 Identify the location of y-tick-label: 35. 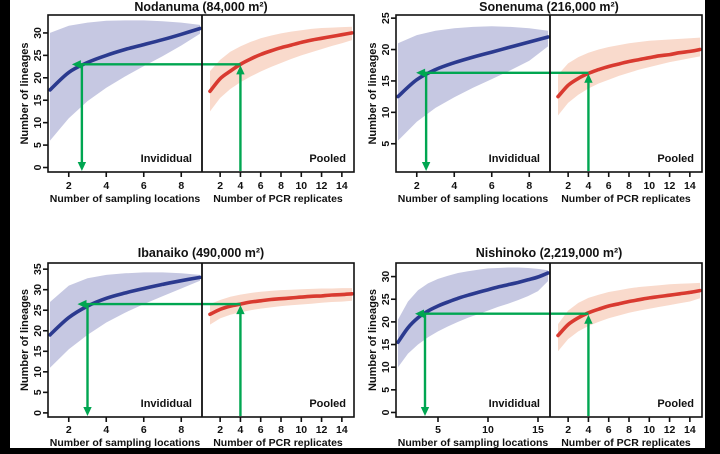
(38, 269).